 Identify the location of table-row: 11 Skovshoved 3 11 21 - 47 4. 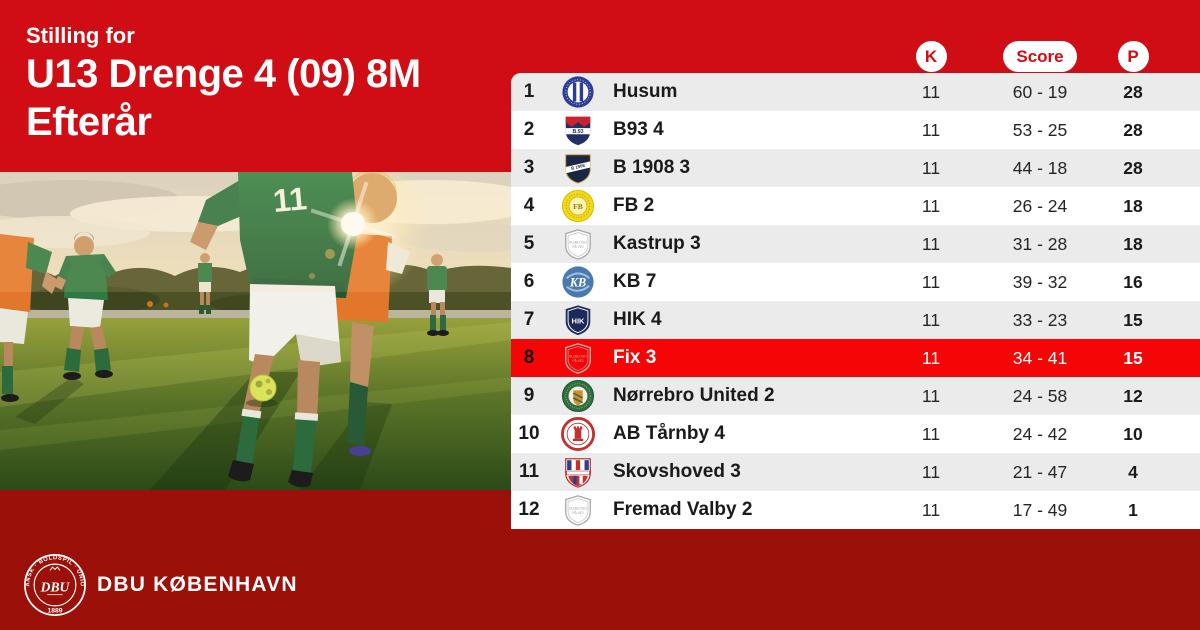
(855, 472).